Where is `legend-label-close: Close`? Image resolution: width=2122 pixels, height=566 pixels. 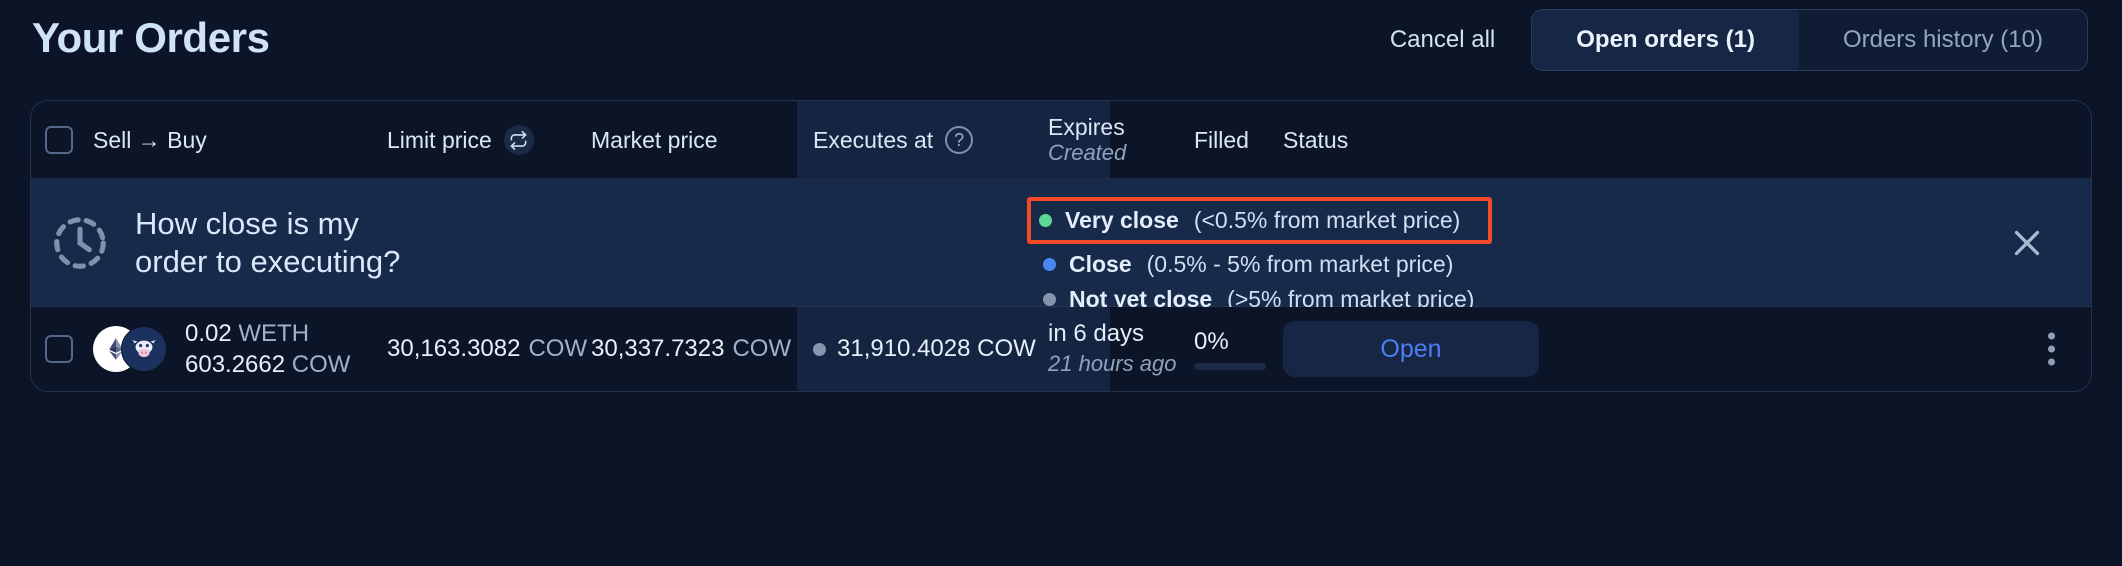
legend-label-close: Close is located at coordinates (1100, 264).